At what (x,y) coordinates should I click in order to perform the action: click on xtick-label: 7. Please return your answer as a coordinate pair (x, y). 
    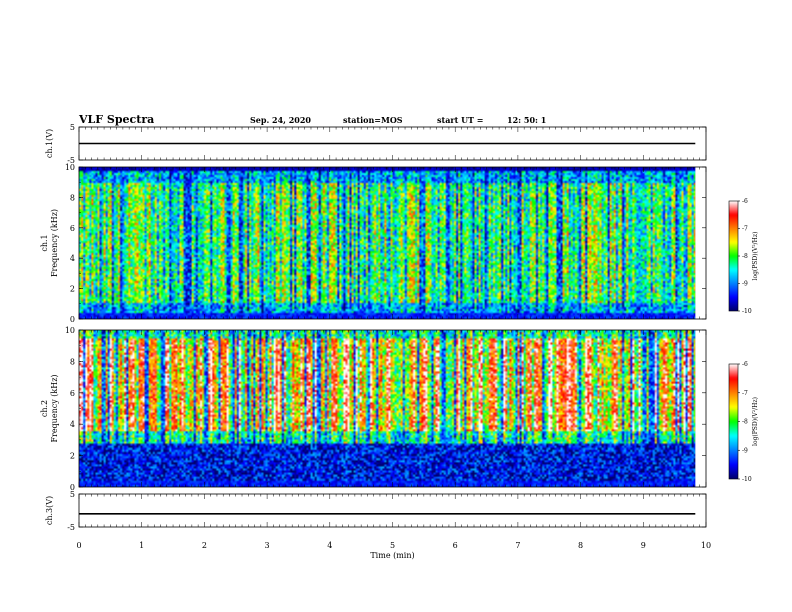
    Looking at the image, I should click on (517, 545).